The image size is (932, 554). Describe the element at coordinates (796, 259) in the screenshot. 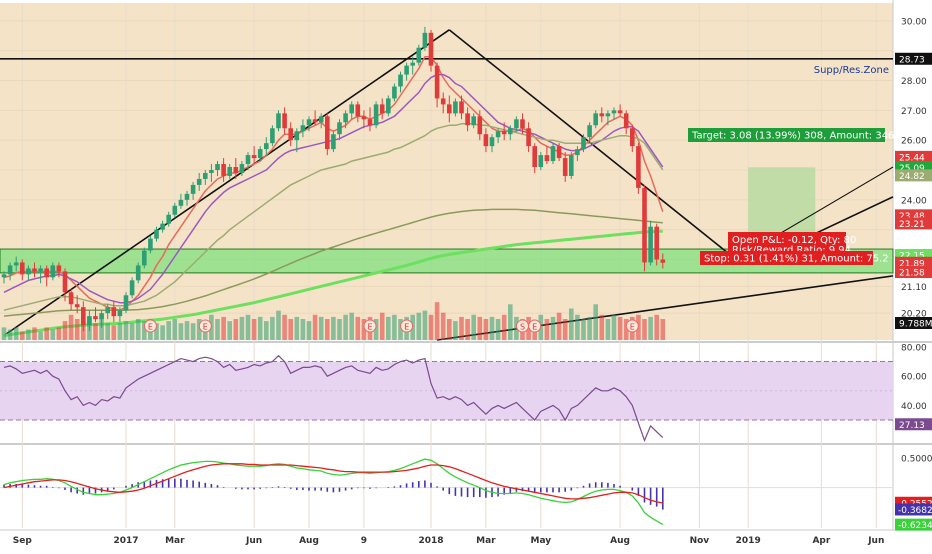

I see `stop-label-text: Stop: 0.31 (1.41%) 31, Amount: 75.2` at that location.